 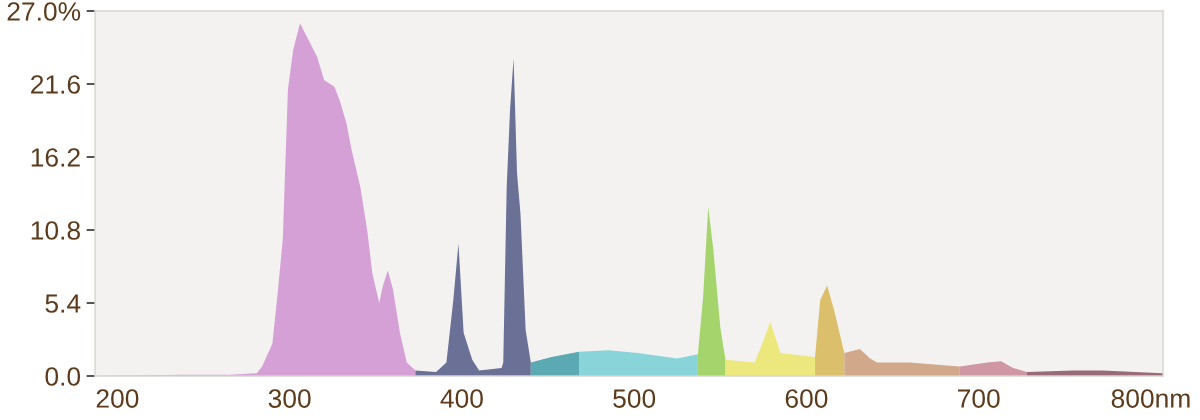 I want to click on y-tick-label: 0.0, so click(x=63, y=376).